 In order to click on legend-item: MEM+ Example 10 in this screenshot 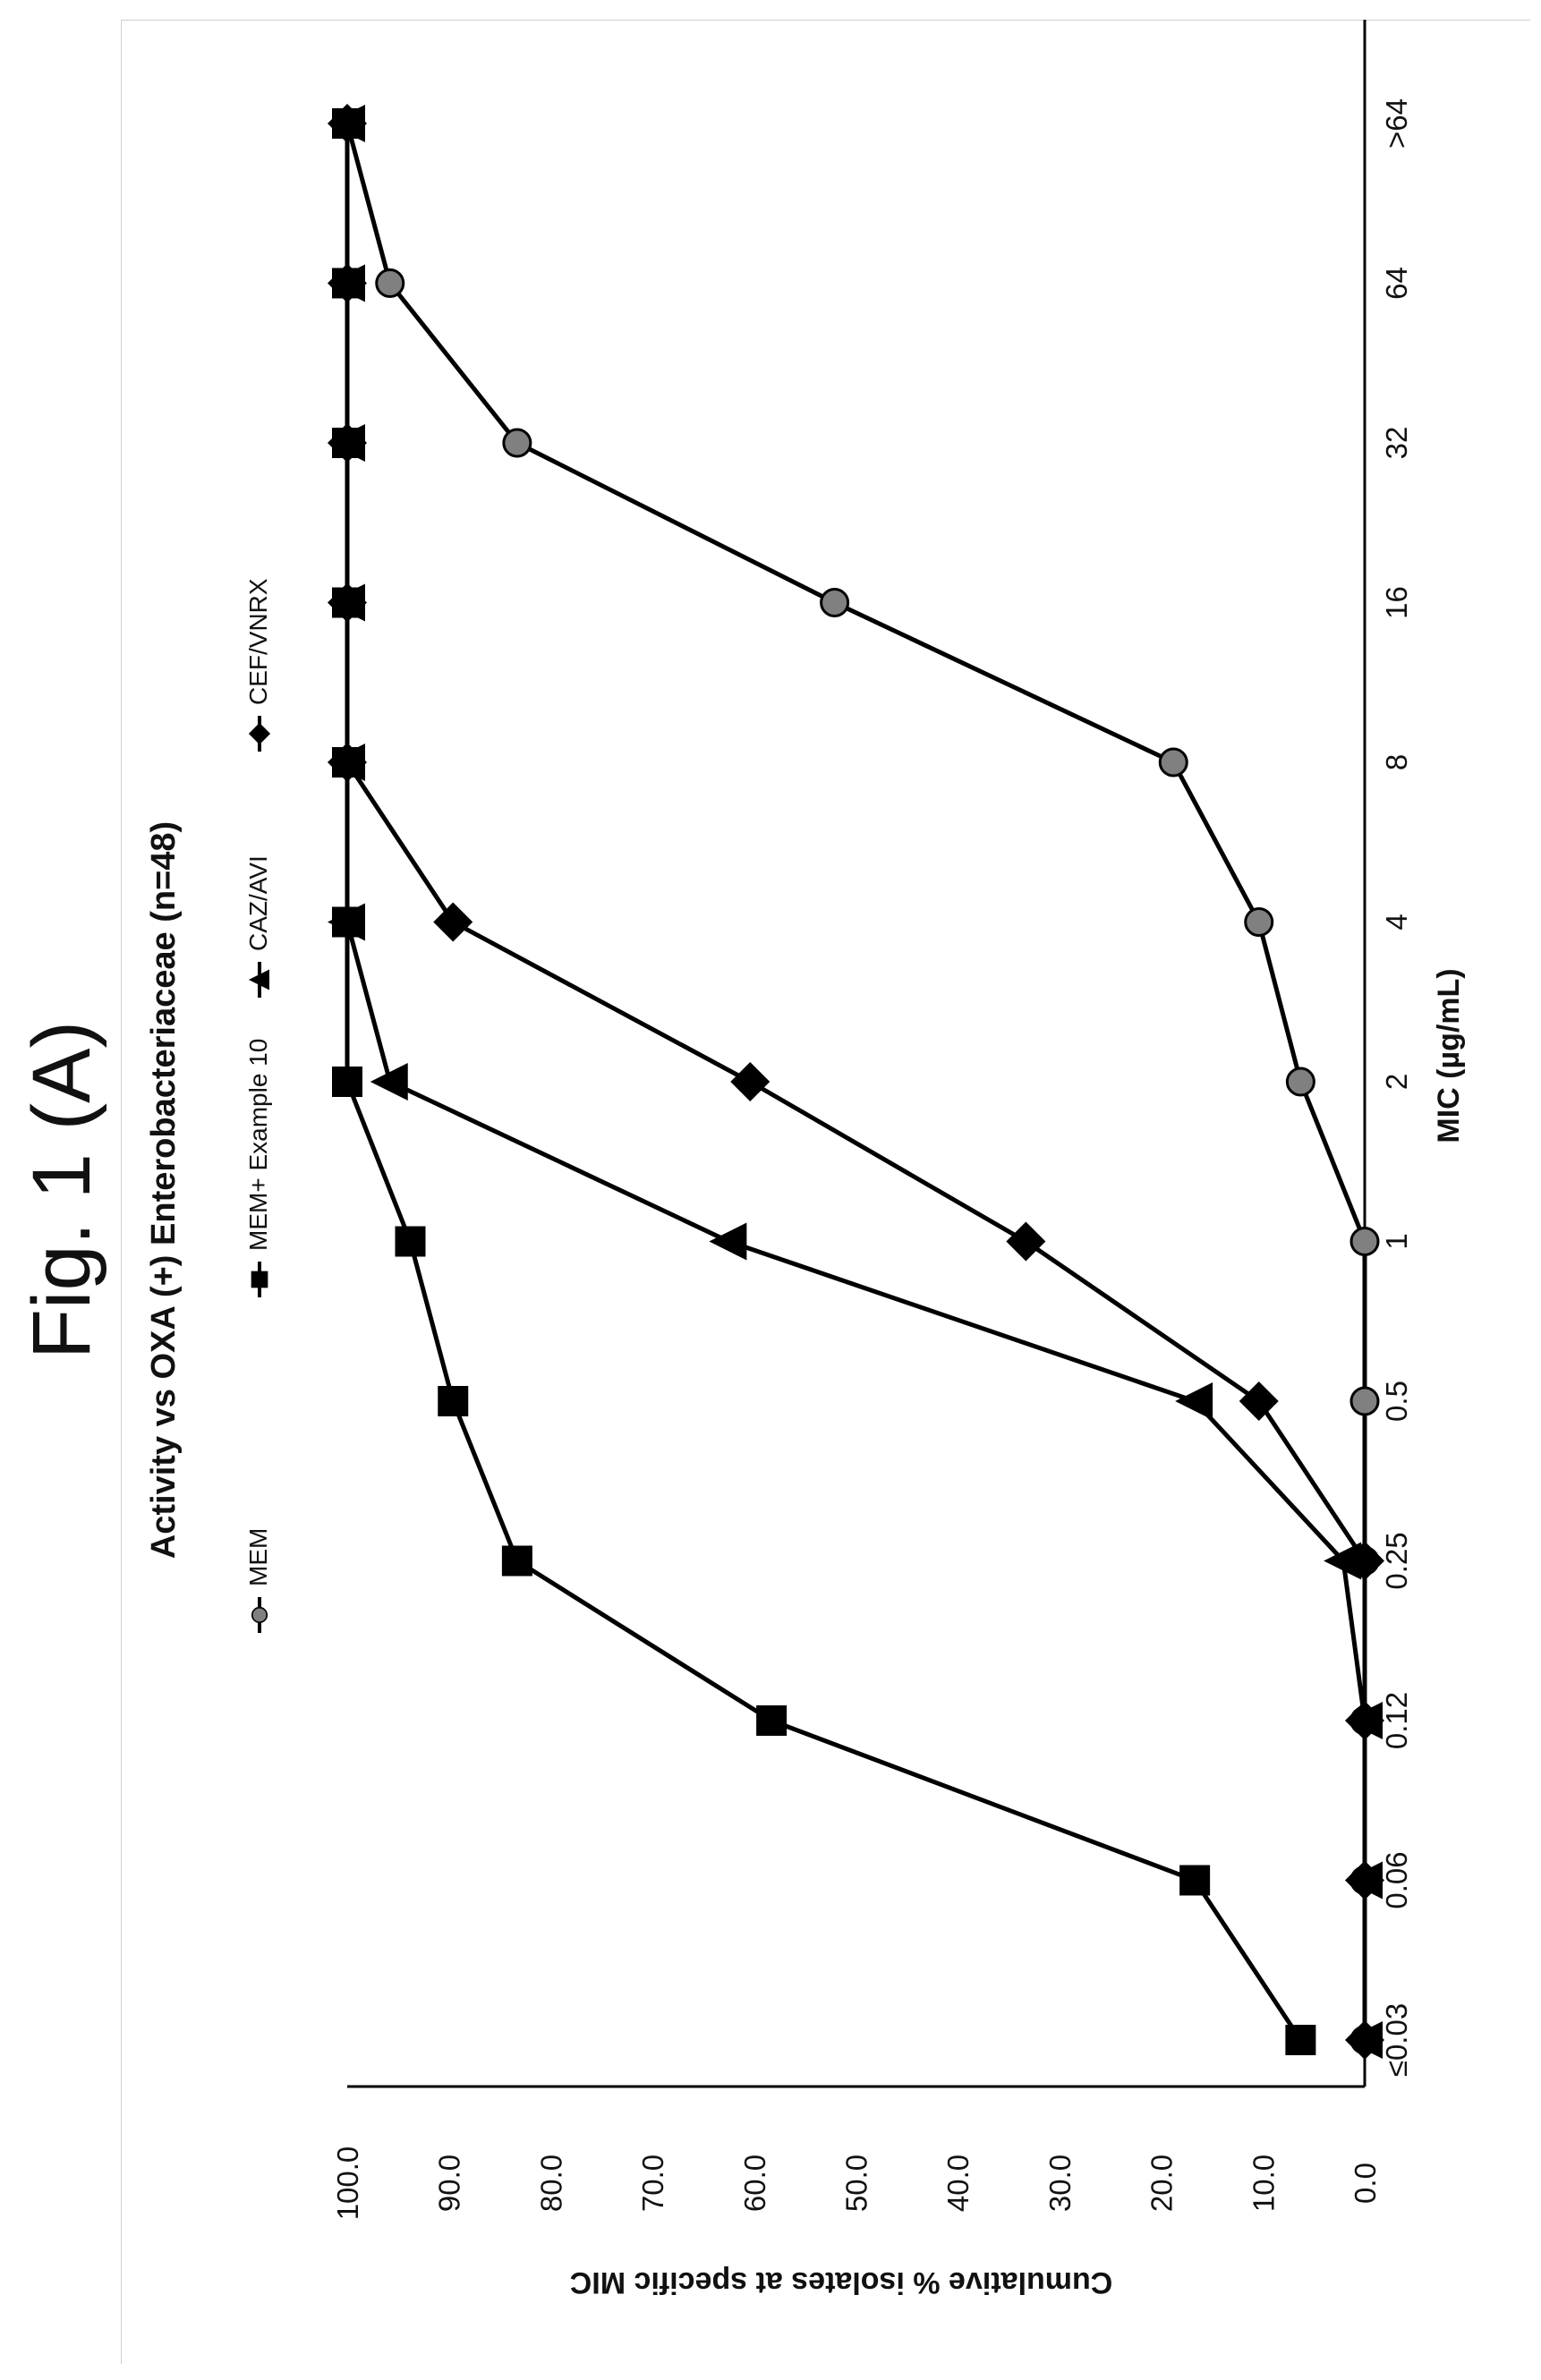, I will do `click(258, 1168)`.